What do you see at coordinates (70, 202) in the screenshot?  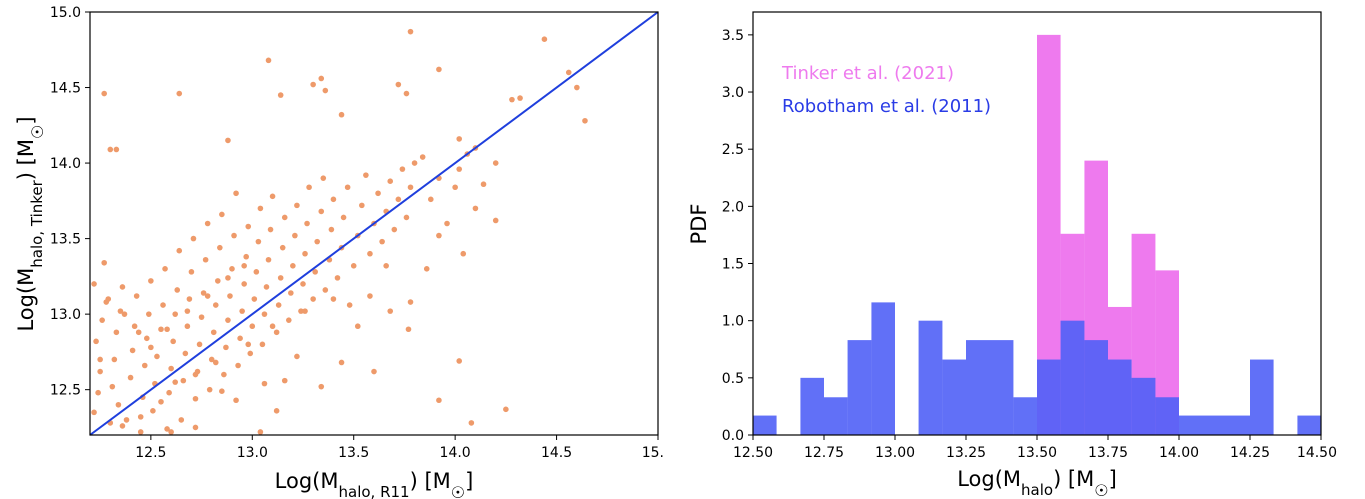 I see `scatter-y-ticks: 12.5 13.0 13.5 14.0 14.5 15.0` at bounding box center [70, 202].